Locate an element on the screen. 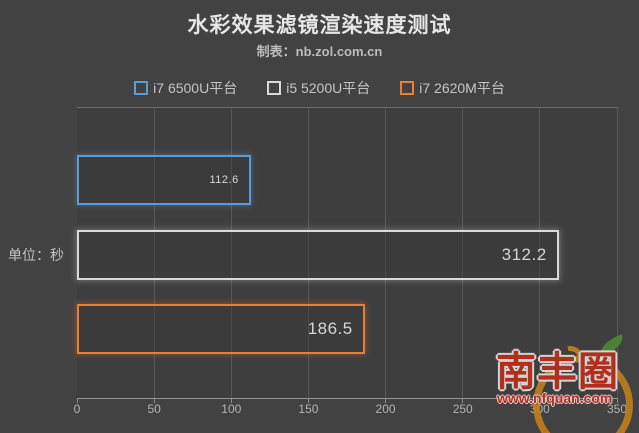 This screenshot has width=639, height=433. legend-item-3: i7 2620M平台 is located at coordinates (452, 88).